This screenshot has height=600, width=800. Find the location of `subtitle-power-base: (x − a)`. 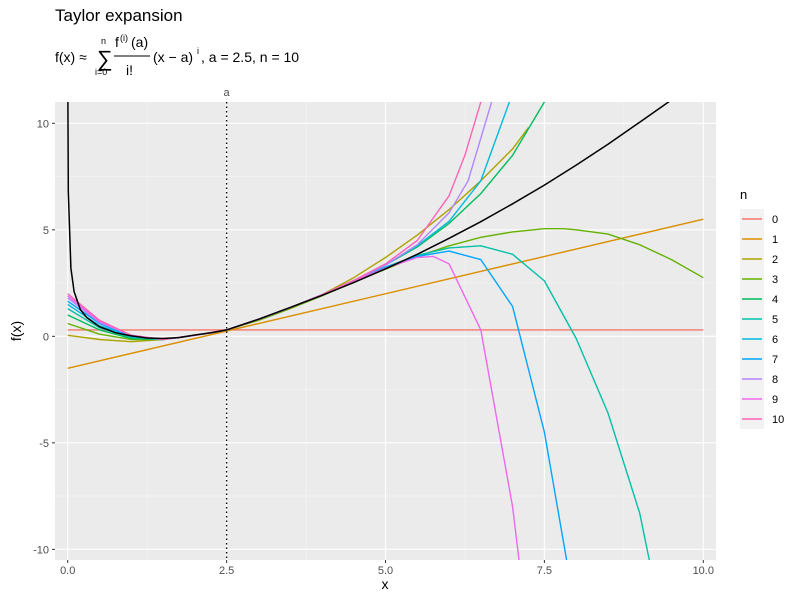

subtitle-power-base: (x − a) is located at coordinates (173, 57).